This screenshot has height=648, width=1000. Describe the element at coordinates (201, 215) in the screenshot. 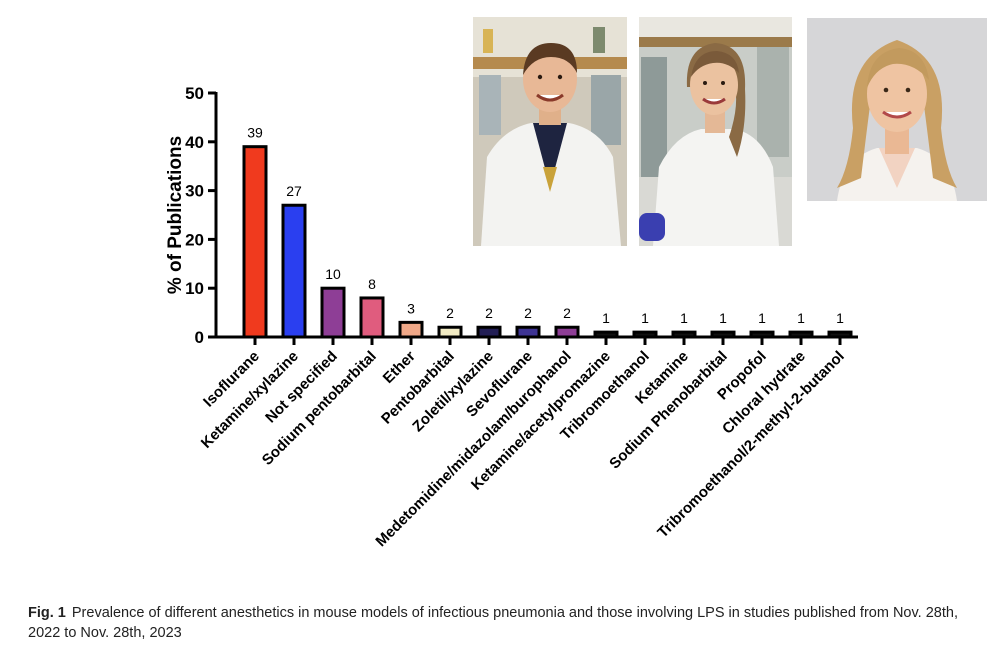

I see `y-axis: 0 10 20 30 40 50` at that location.